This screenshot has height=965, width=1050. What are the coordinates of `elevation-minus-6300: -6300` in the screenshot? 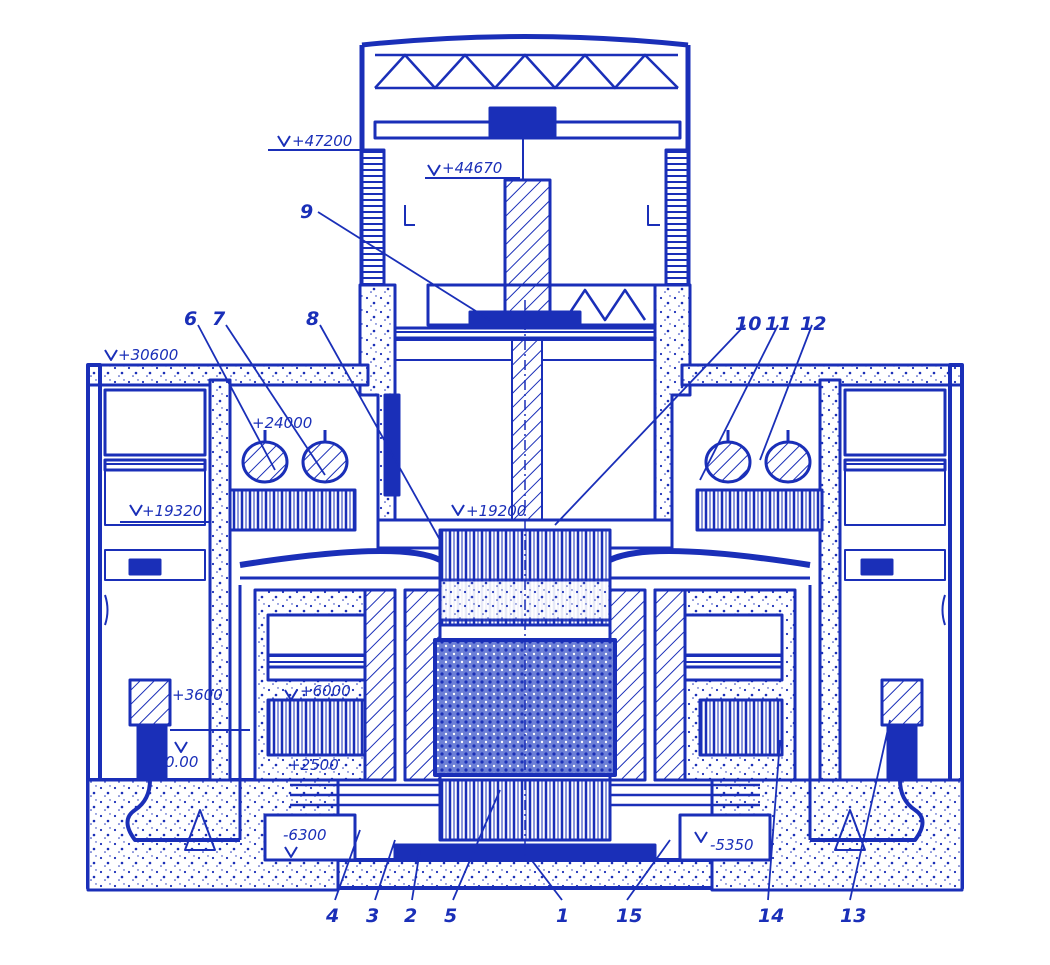 It's located at (305, 835).